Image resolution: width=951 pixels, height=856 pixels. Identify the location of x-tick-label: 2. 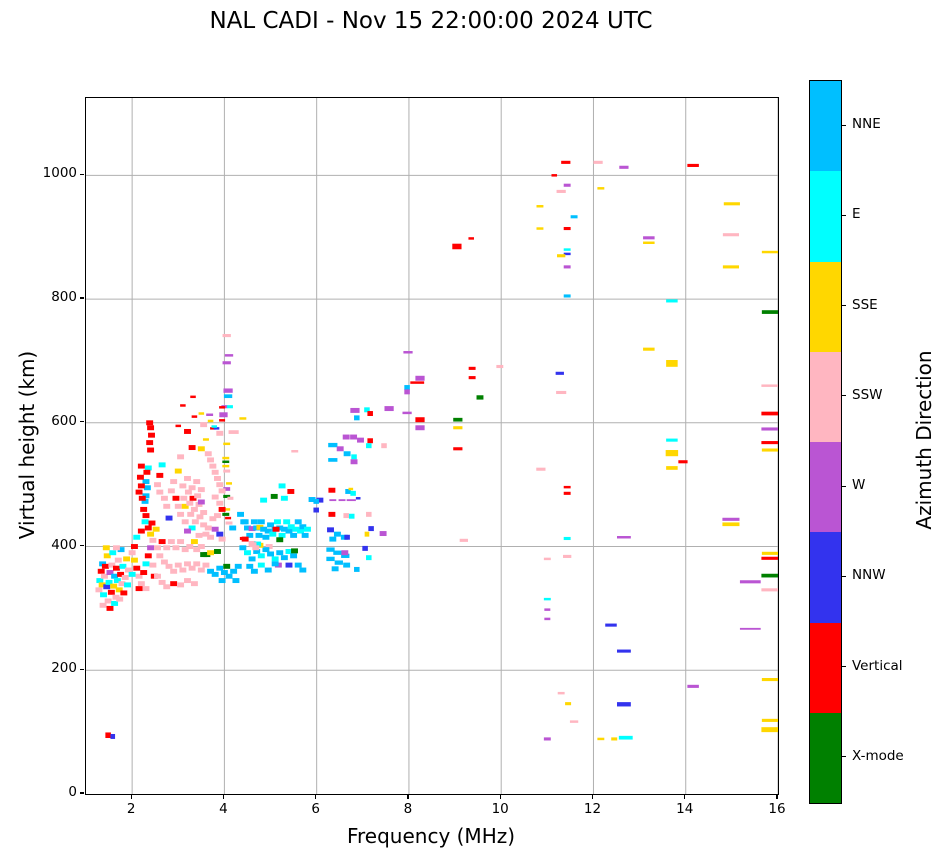
(131, 809).